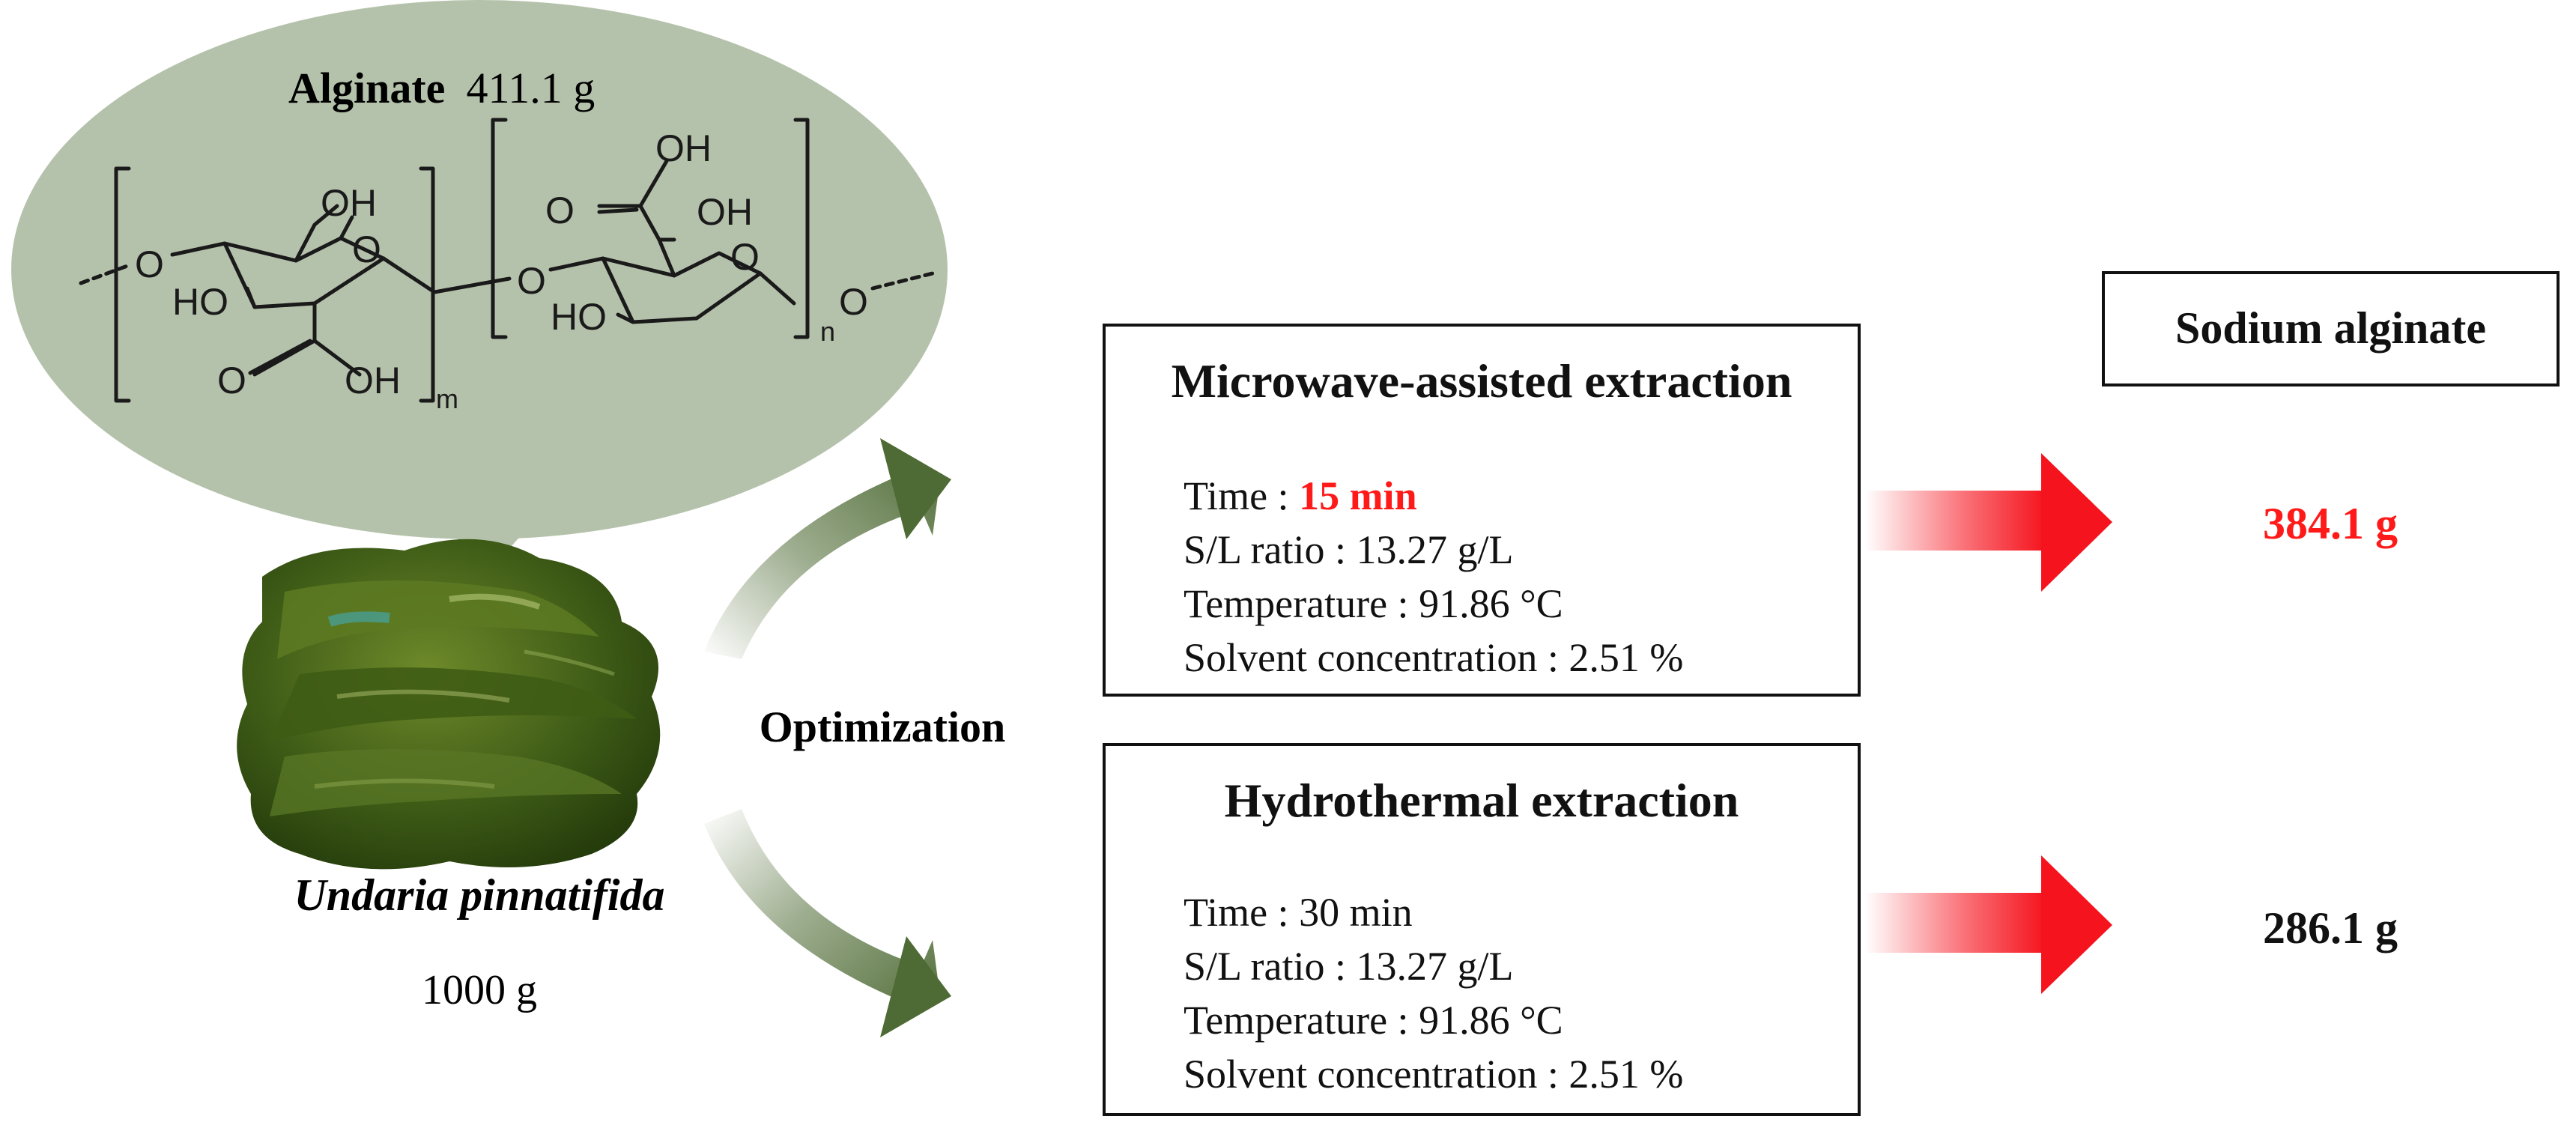  Describe the element at coordinates (447, 275) in the screenshot. I see `glycosidic-link` at that location.